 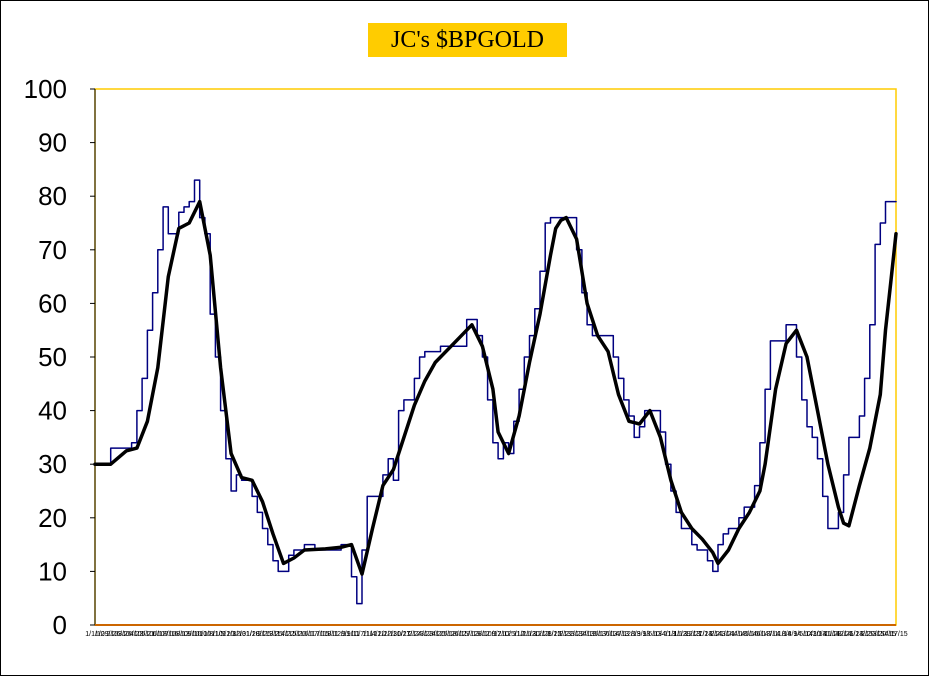 What do you see at coordinates (641, 634) in the screenshot?
I see `x-tick-label: 8/9/13` at bounding box center [641, 634].